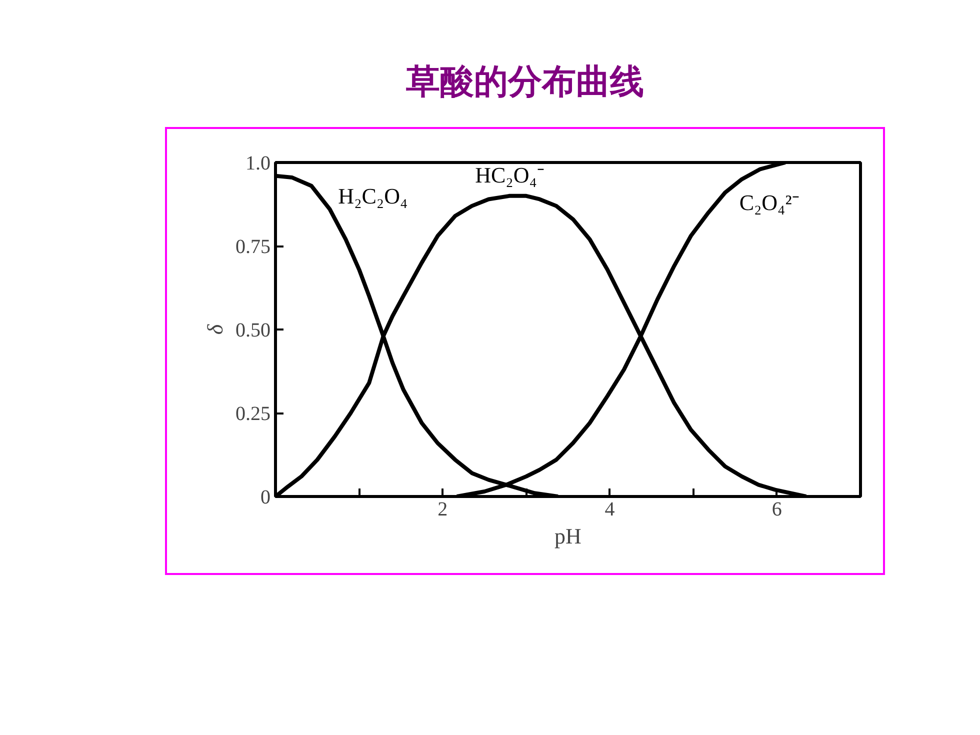 Image resolution: width=980 pixels, height=735 pixels. Describe the element at coordinates (258, 163) in the screenshot. I see `y-tick-label: 1.0` at that location.